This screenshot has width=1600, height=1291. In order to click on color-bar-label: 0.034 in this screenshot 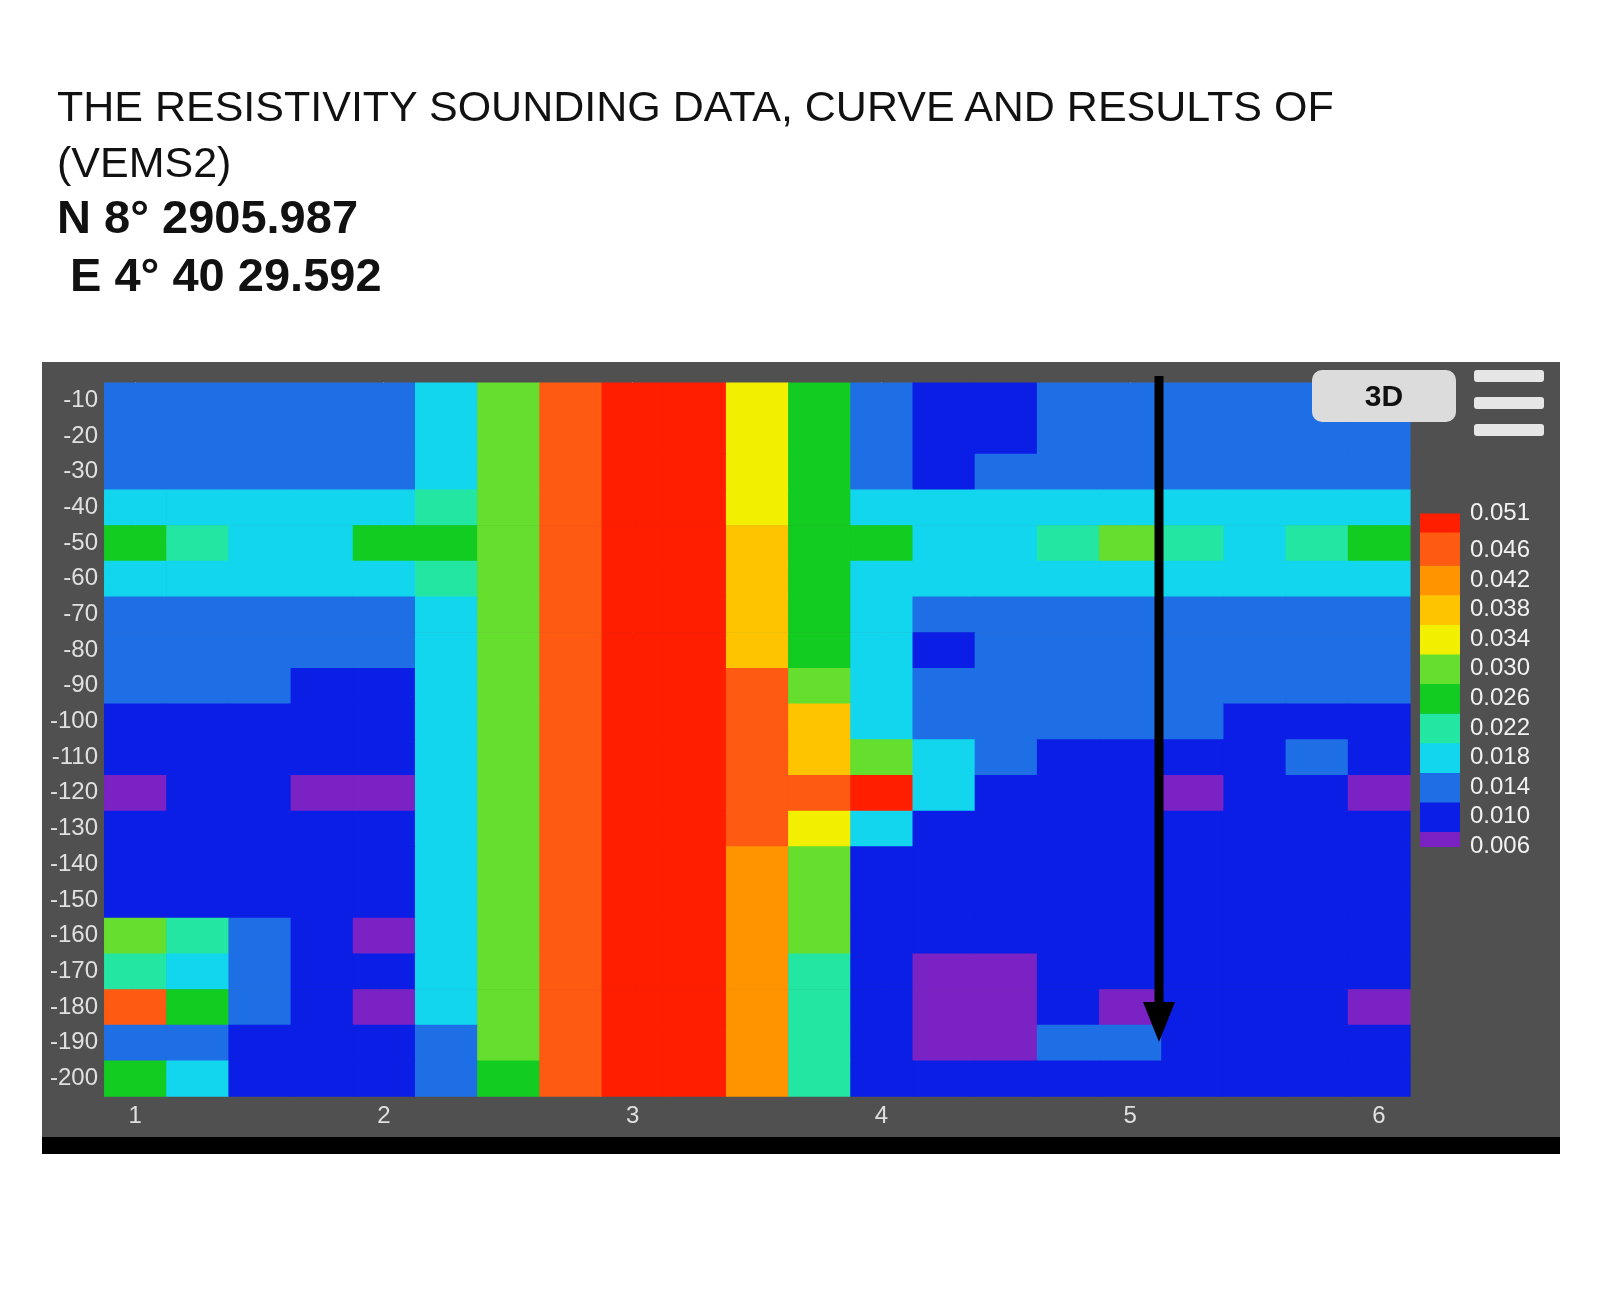, I will do `click(1500, 637)`.